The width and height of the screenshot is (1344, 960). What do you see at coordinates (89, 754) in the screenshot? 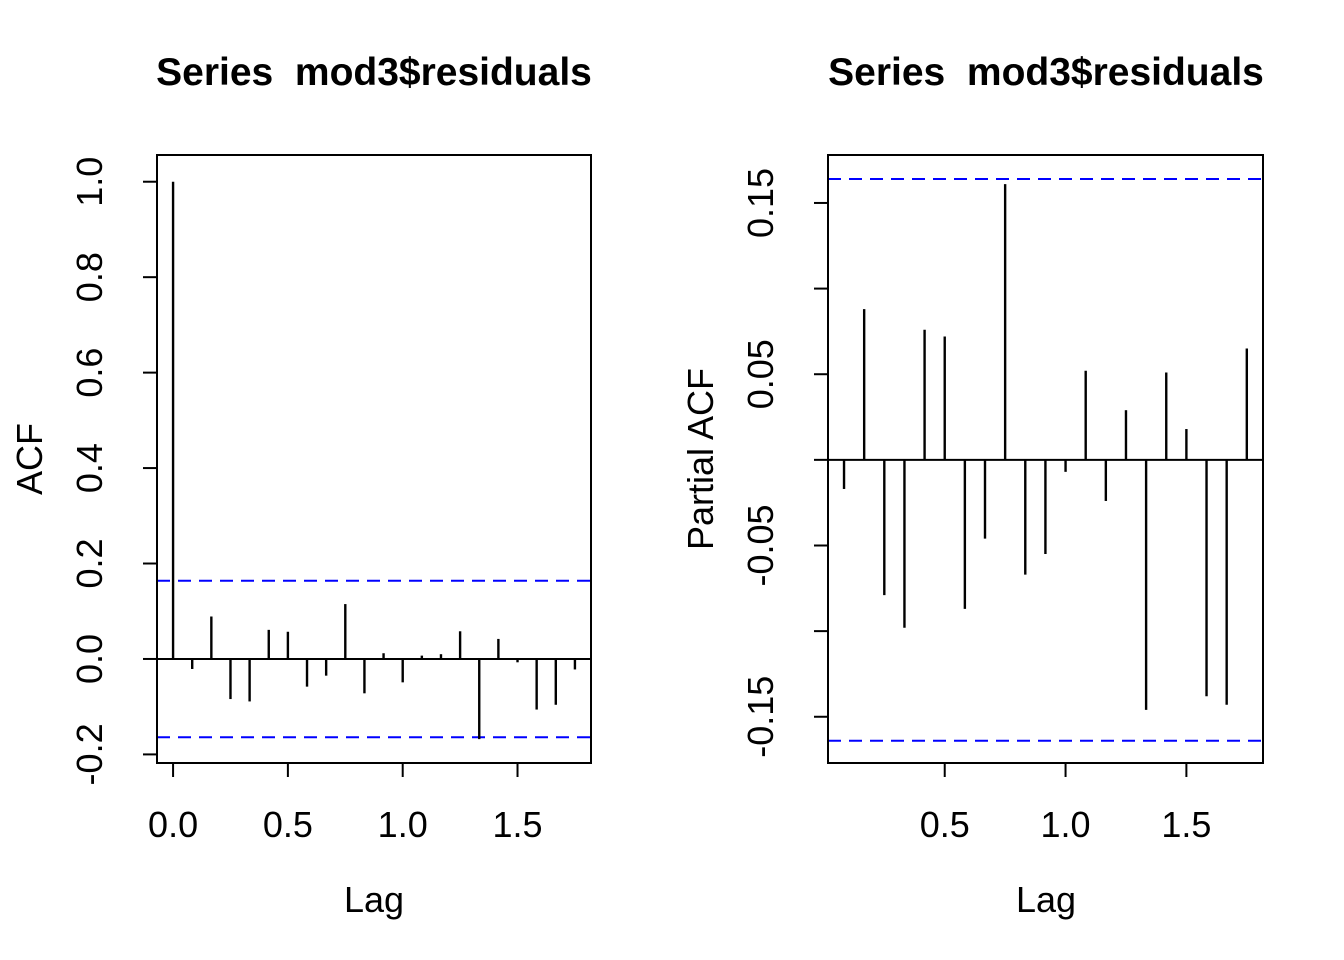
I see `y-tick-label: -0.2` at bounding box center [89, 754].